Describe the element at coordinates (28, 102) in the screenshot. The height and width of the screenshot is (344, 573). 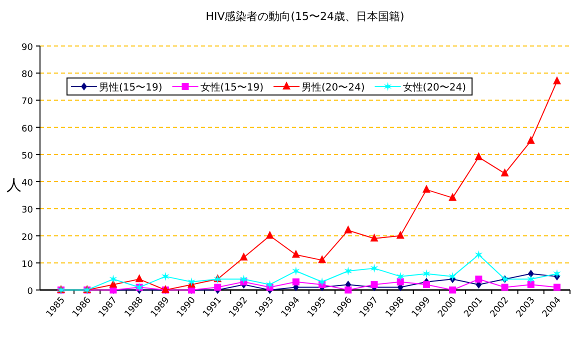
I see `y-tick-label: 70` at that location.